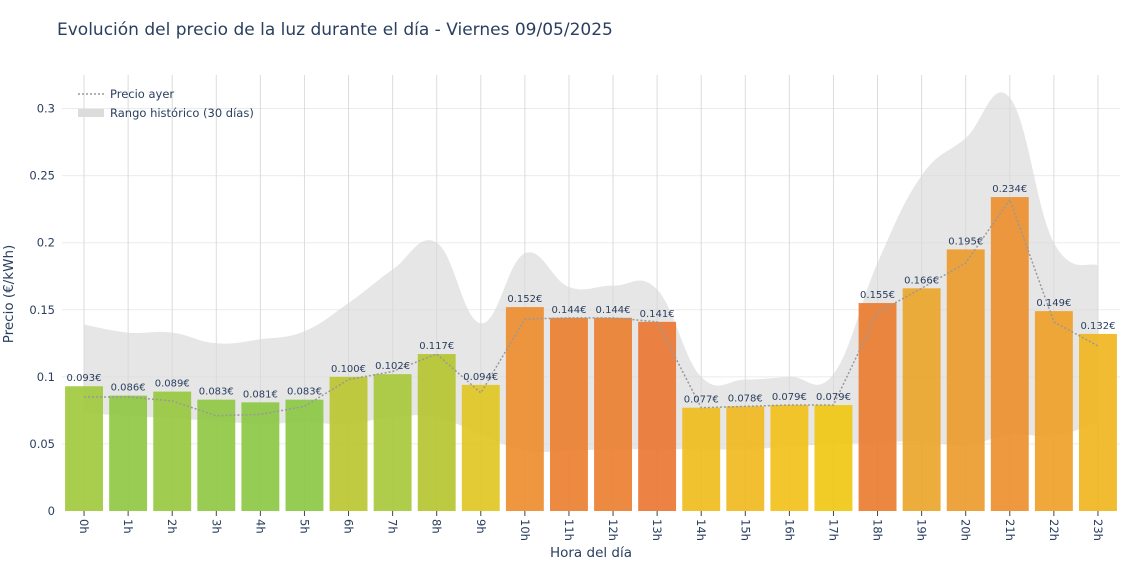  Describe the element at coordinates (436, 432) in the screenshot. I see `price-bar-8h` at that location.